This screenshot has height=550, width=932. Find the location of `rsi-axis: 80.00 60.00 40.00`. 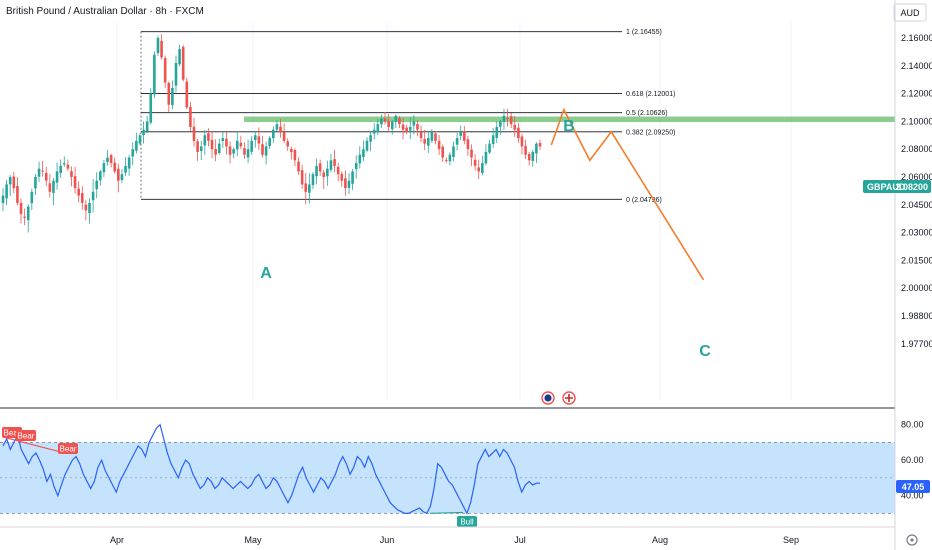

rsi-axis: 80.00 60.00 40.00 is located at coordinates (912, 460).